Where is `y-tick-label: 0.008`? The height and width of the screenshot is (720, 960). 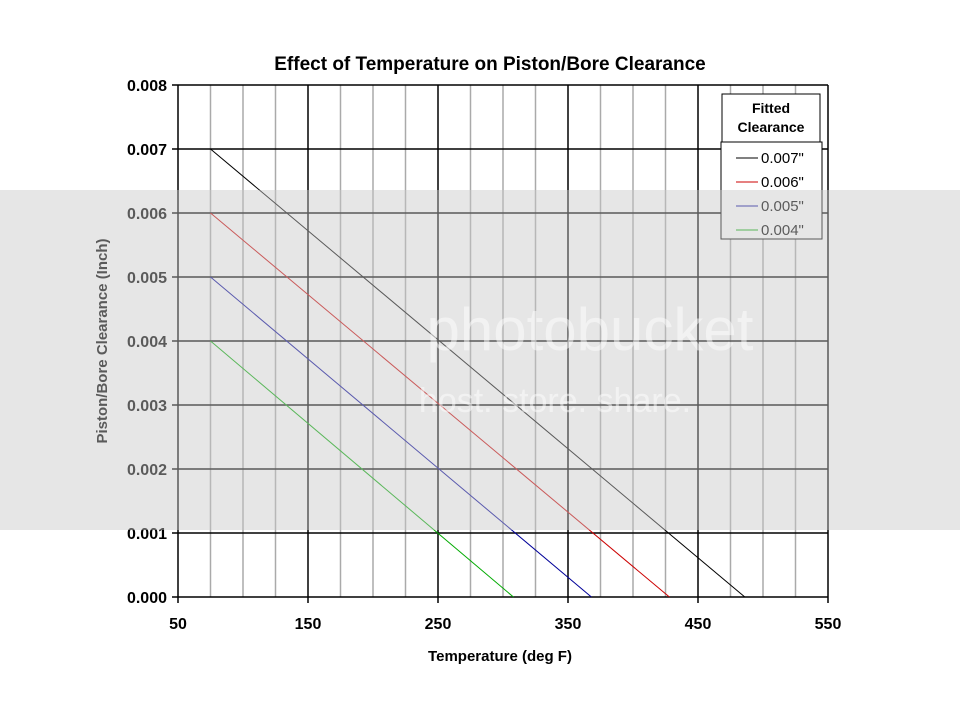 y-tick-label: 0.008 is located at coordinates (147, 86).